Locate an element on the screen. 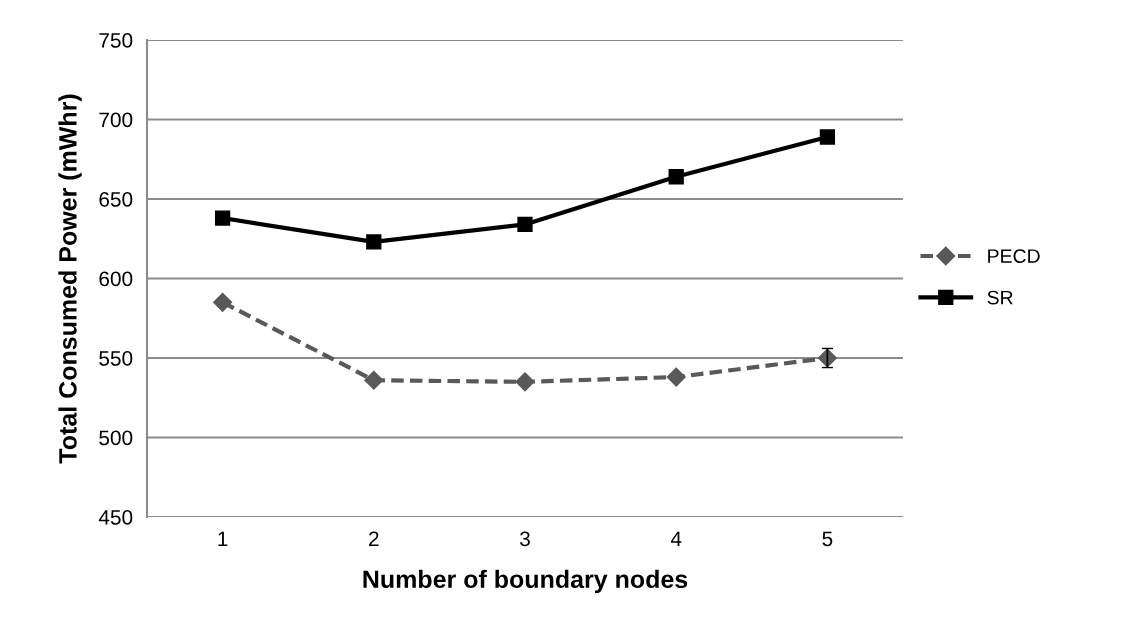 The width and height of the screenshot is (1121, 633). x-tick-label: 5 is located at coordinates (827, 539).